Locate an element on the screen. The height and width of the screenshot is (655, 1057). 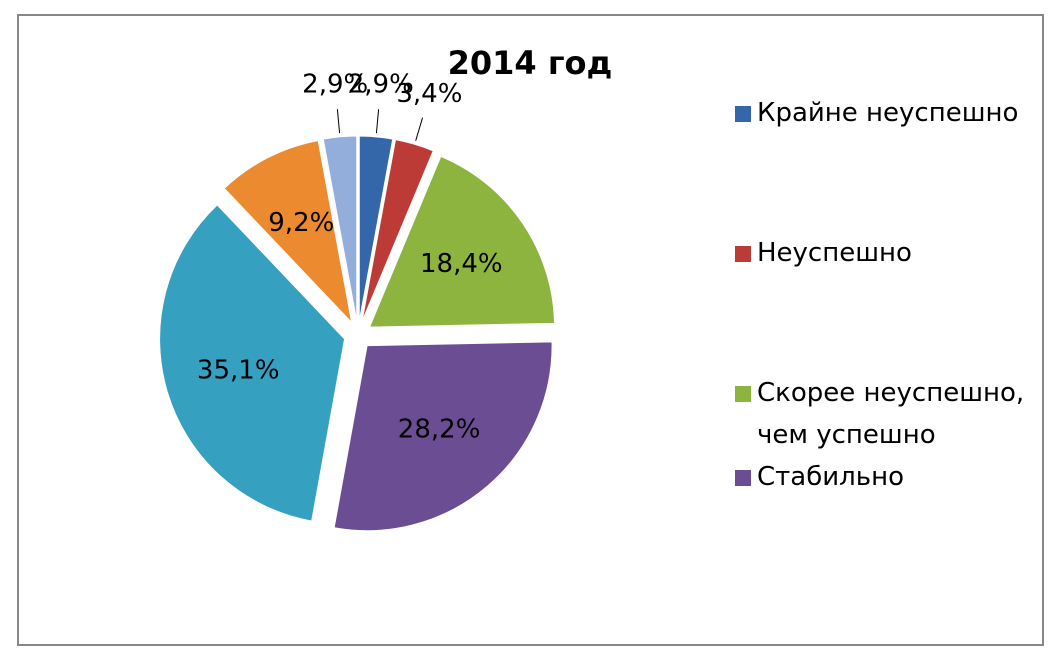
data-label: 9,2% is located at coordinates (301, 223).